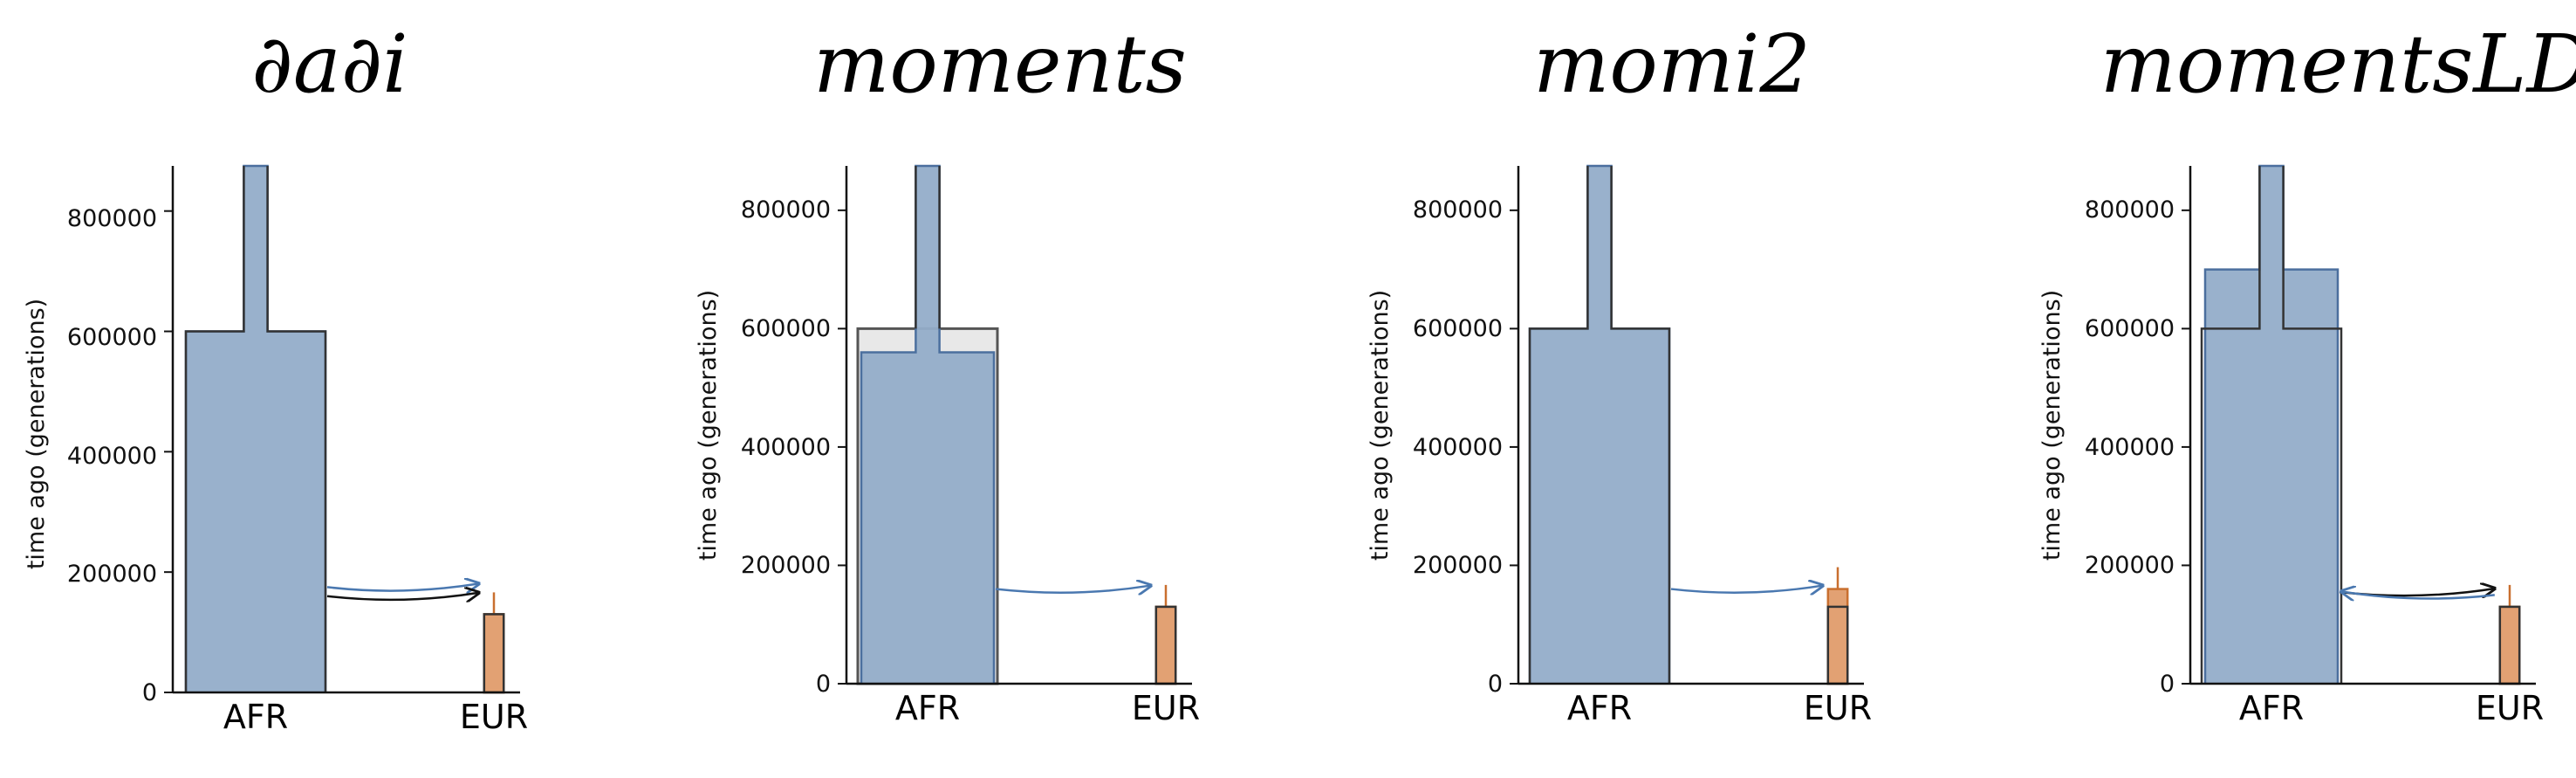  I want to click on panel-title: ∂a∂i, so click(330, 64).